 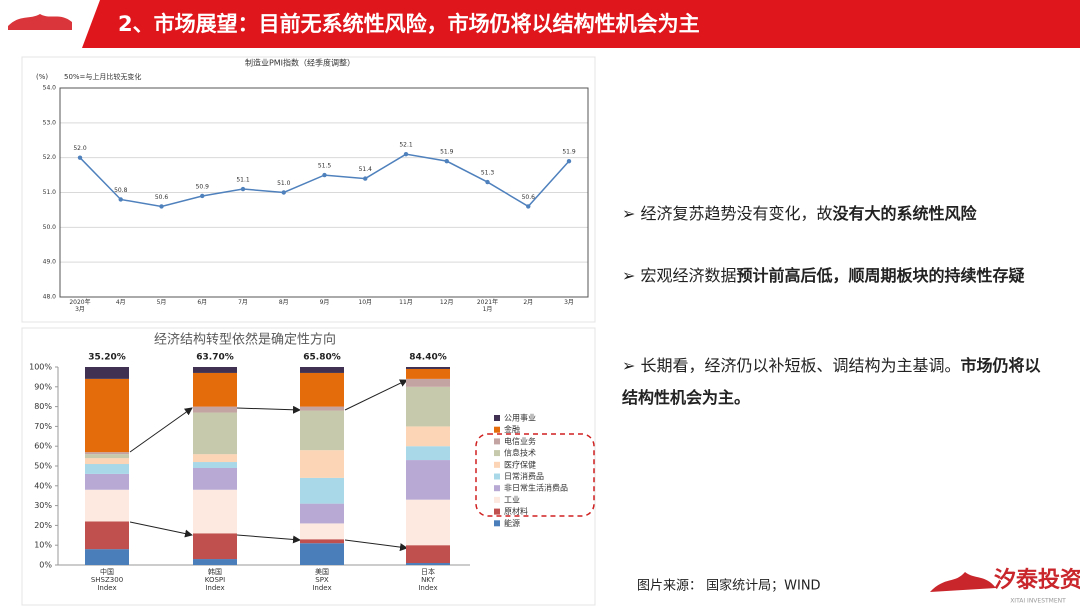 What do you see at coordinates (406, 302) in the screenshot?
I see `x-tick-label: 11月` at bounding box center [406, 302].